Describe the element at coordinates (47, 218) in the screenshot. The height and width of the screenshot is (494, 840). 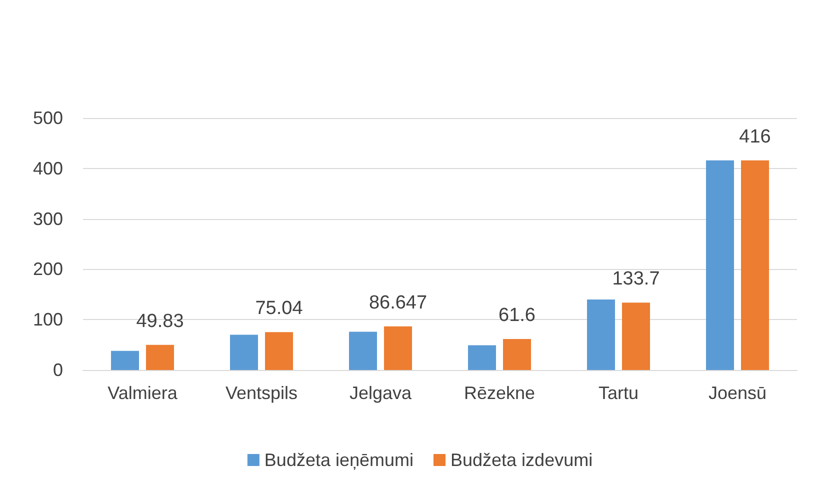
I see `y-tick-label: 300` at that location.